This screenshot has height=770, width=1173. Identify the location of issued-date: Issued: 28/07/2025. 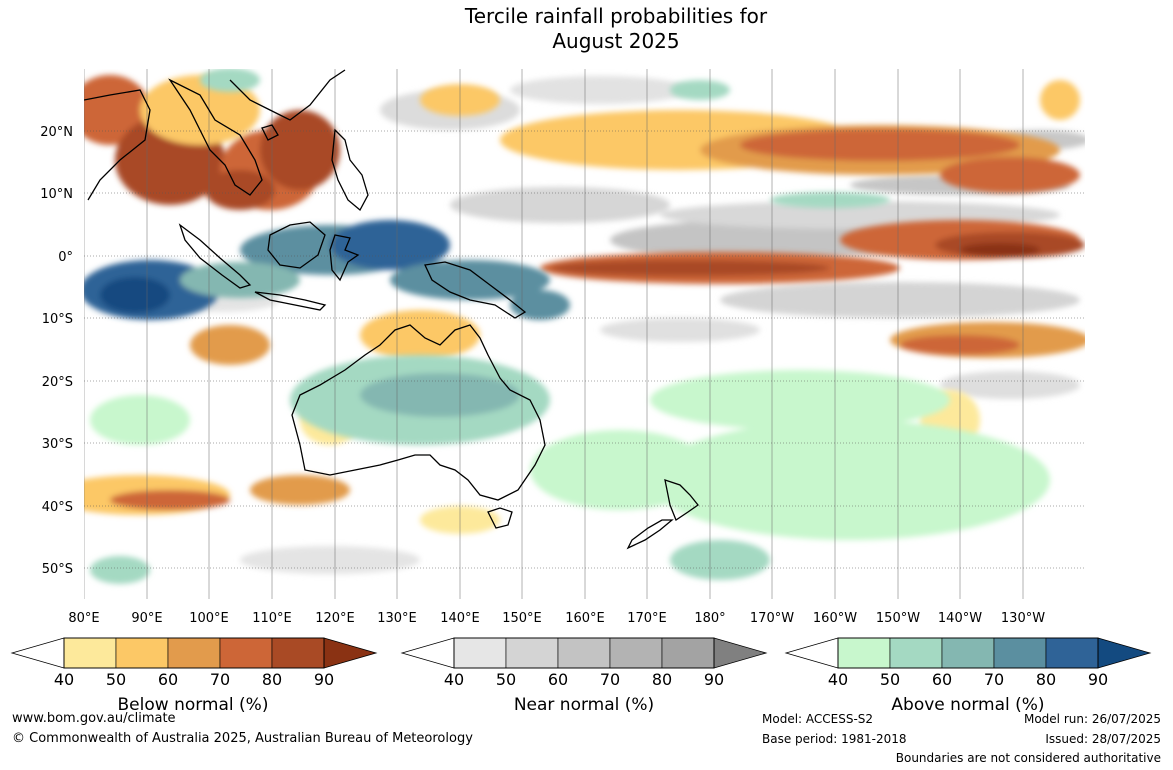
(1103, 739).